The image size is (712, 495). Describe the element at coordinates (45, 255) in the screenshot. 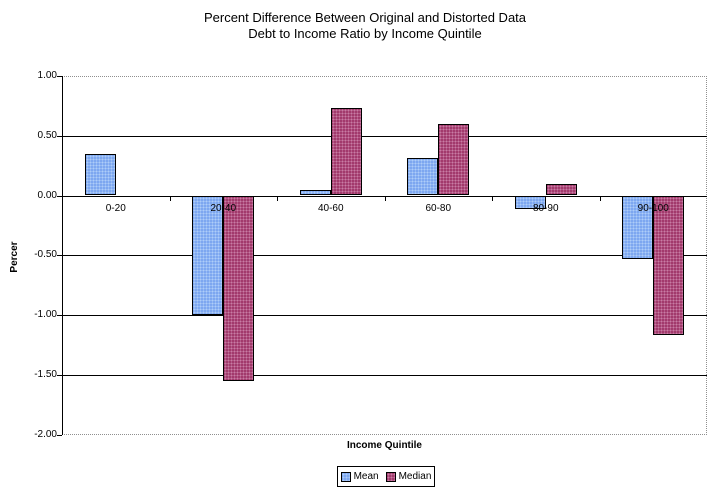

I see `y-tick-label--0.50: -0.50` at that location.